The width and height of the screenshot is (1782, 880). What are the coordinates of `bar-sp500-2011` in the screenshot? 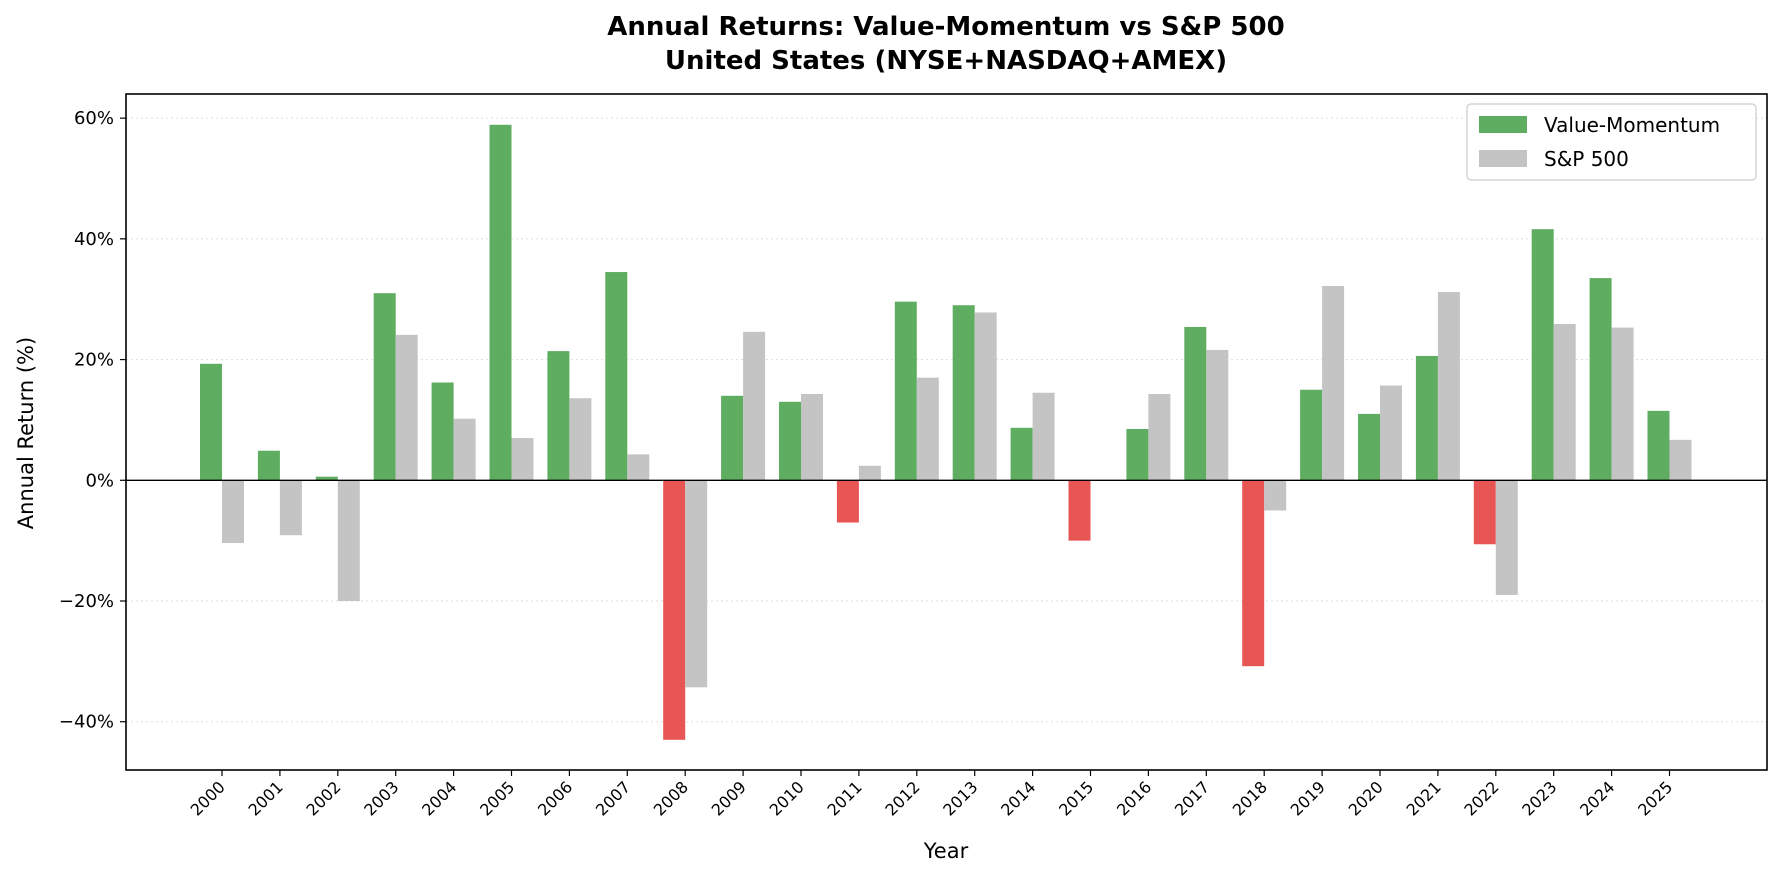 It's located at (869, 473).